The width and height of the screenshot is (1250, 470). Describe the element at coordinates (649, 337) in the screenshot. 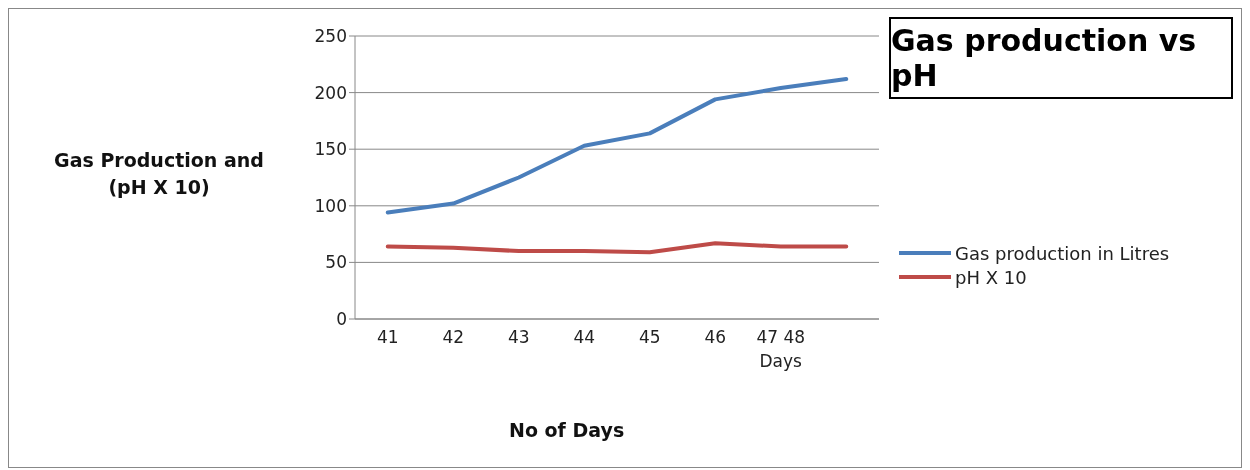

I see `x-tick-label: 45` at that location.